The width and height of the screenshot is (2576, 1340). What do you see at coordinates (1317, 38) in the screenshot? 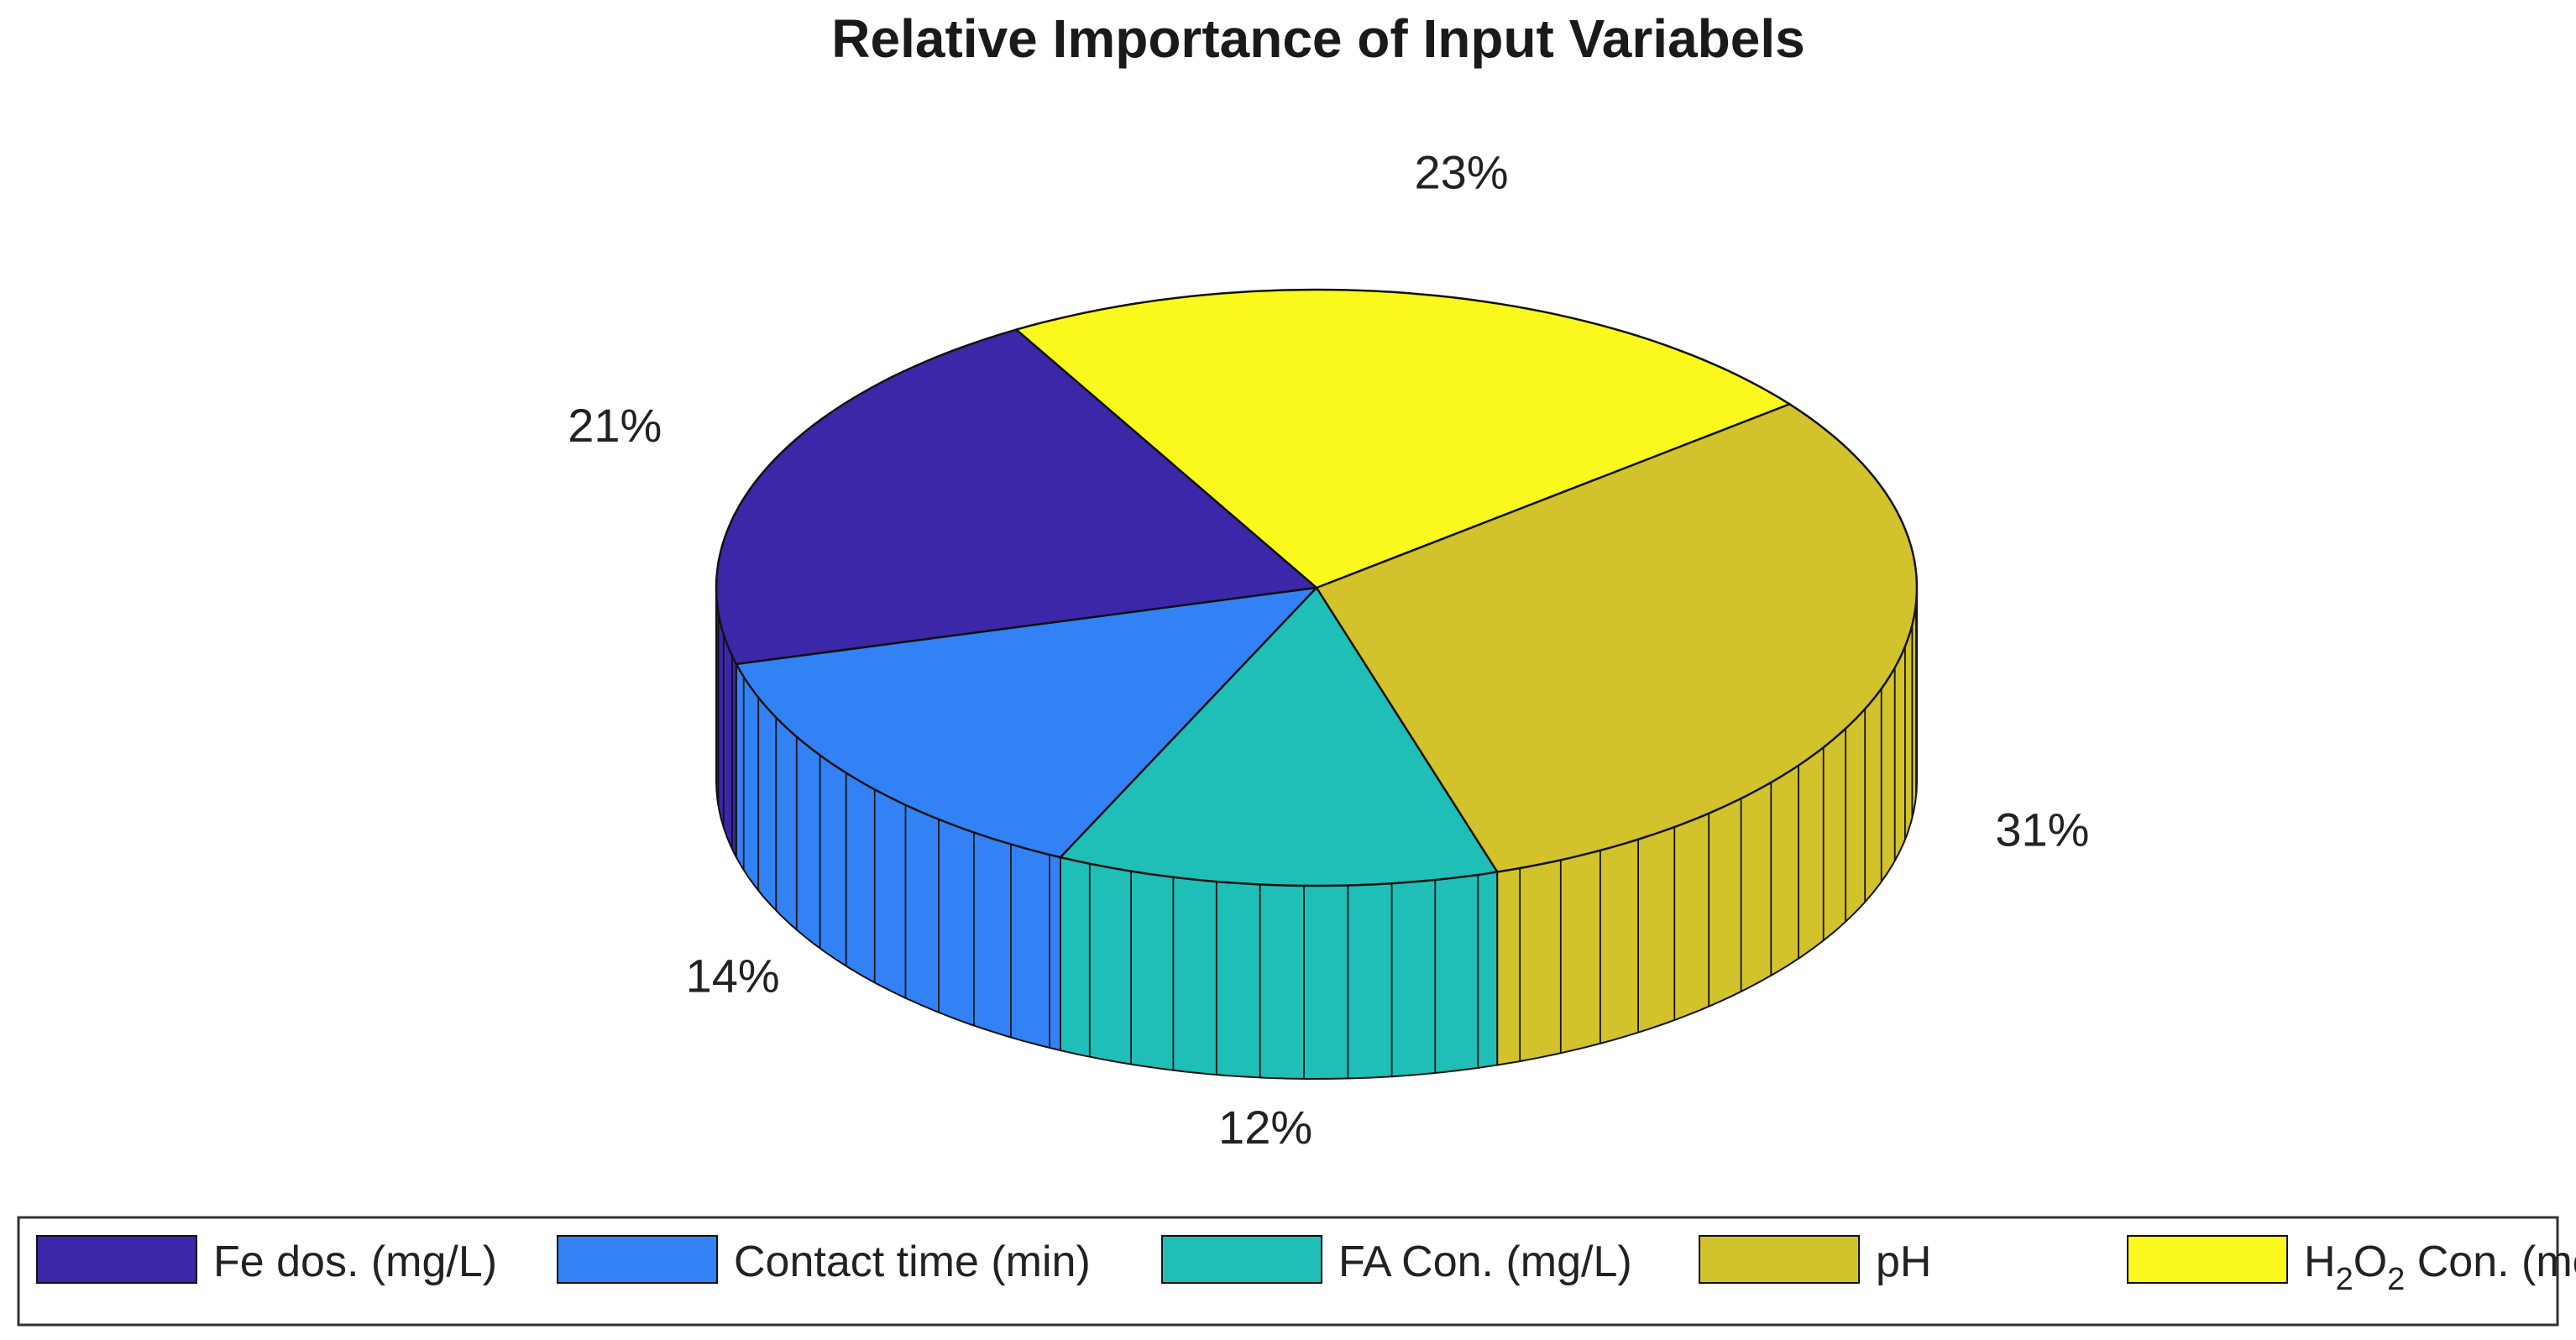
I see `chart-title: Relative Importance of Input Variabels` at bounding box center [1317, 38].